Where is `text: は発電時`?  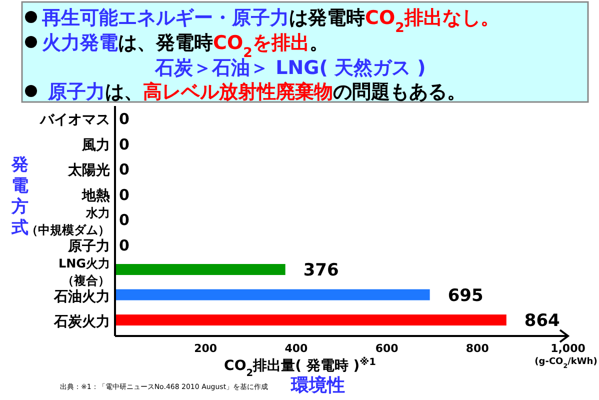
text: は発電時 is located at coordinates (327, 18).